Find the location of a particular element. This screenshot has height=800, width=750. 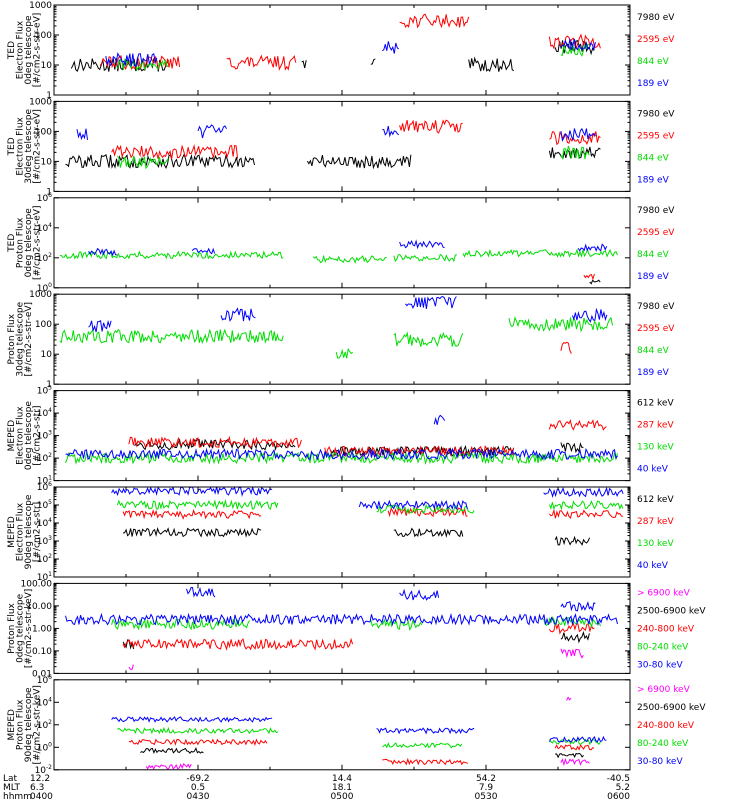

footer-tick-label: 0.5 is located at coordinates (198, 788).